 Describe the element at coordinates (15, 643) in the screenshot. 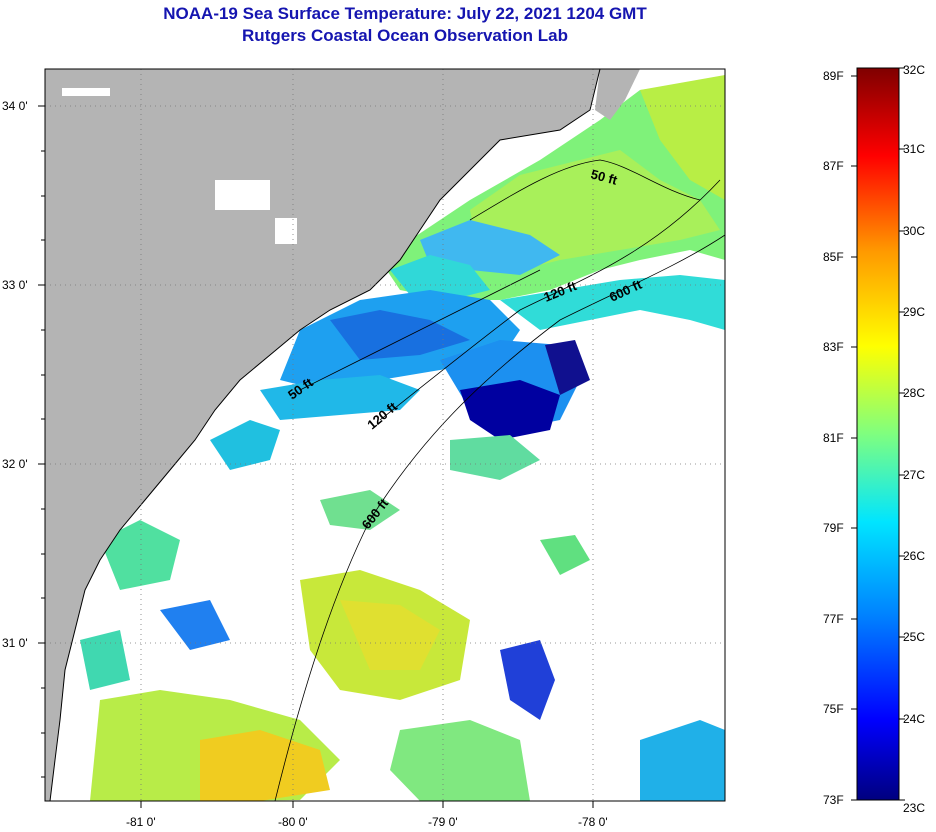

I see `lat-label-31: 31 0'` at that location.